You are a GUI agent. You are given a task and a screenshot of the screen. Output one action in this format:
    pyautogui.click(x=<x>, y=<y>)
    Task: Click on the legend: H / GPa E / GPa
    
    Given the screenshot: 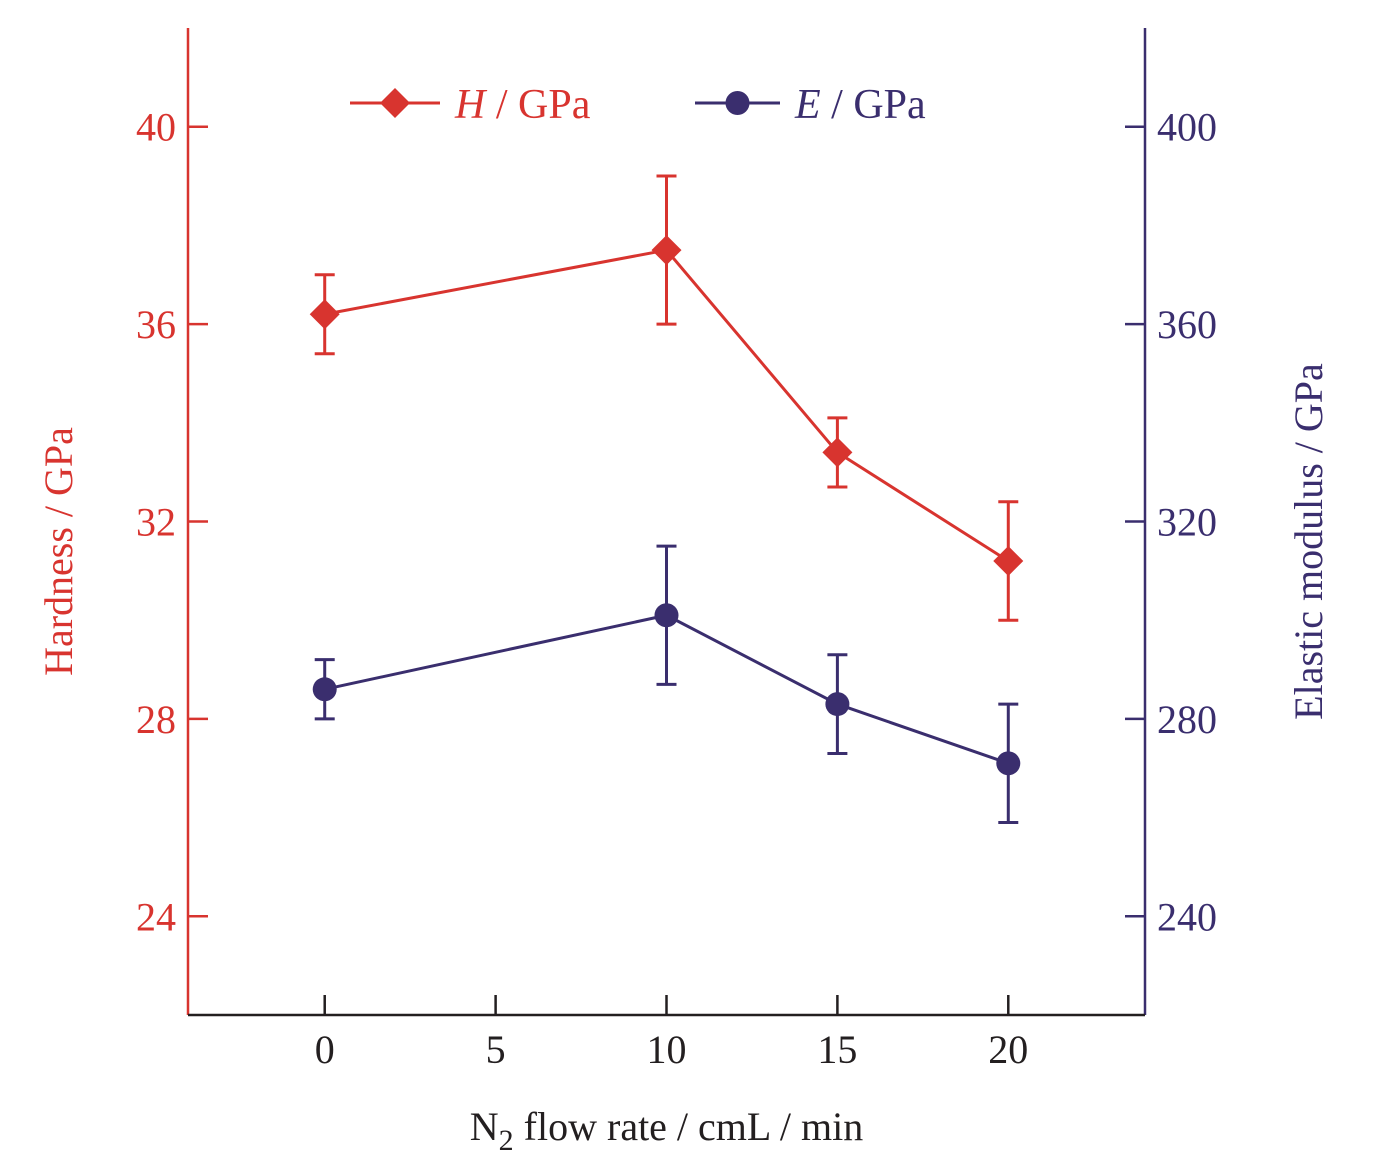 What is the action you would take?
    pyautogui.click(x=638, y=105)
    